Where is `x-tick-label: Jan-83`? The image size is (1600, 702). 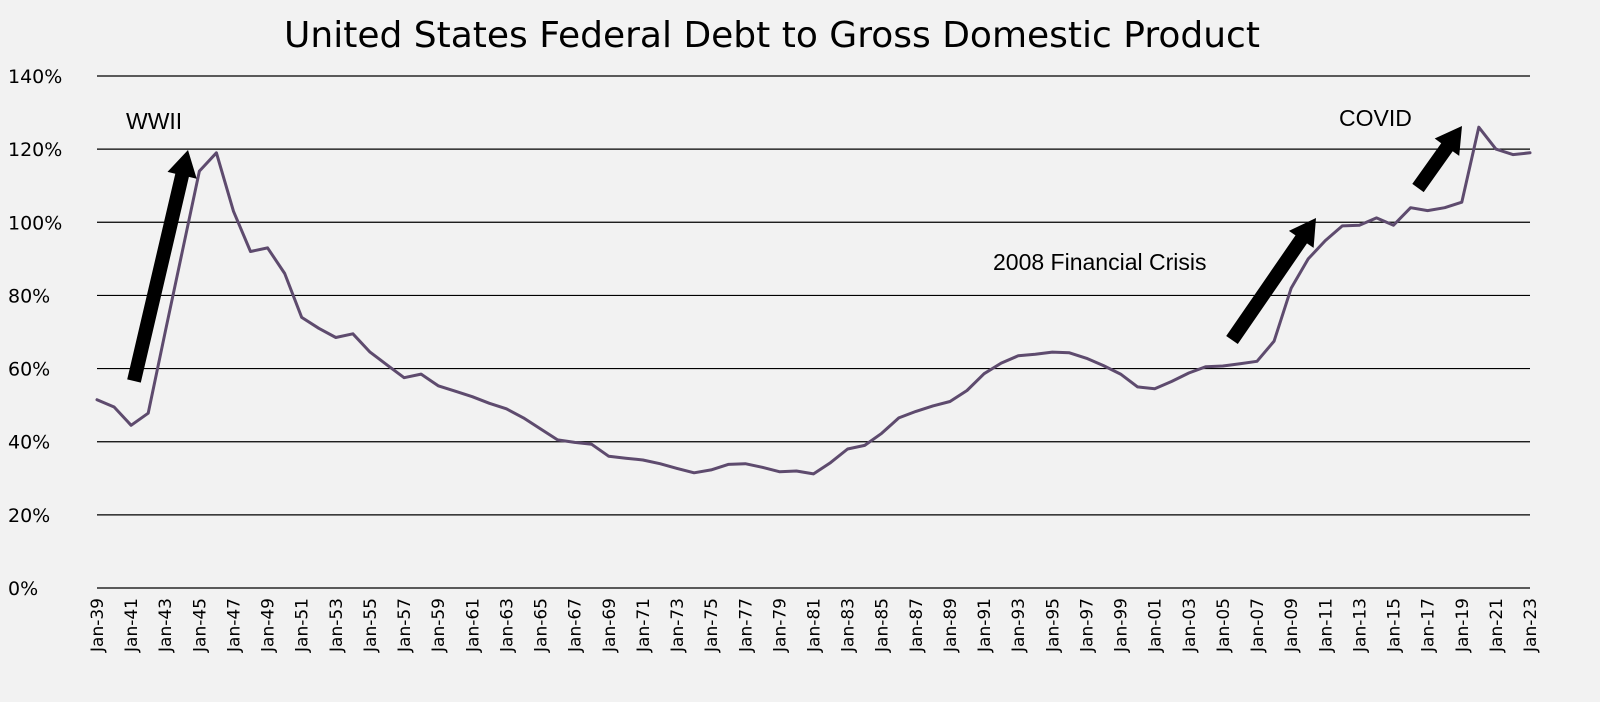 x-tick-label: Jan-83 is located at coordinates (849, 625).